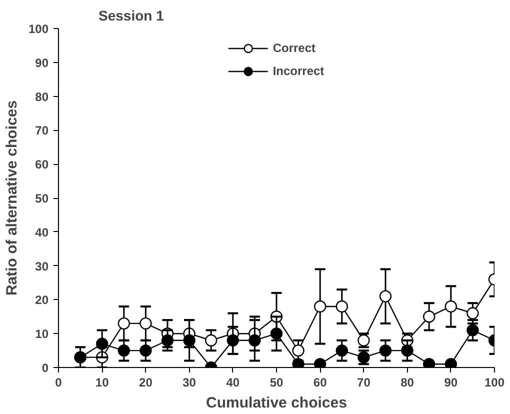  Describe the element at coordinates (320, 383) in the screenshot. I see `x-tick-label: 60` at that location.